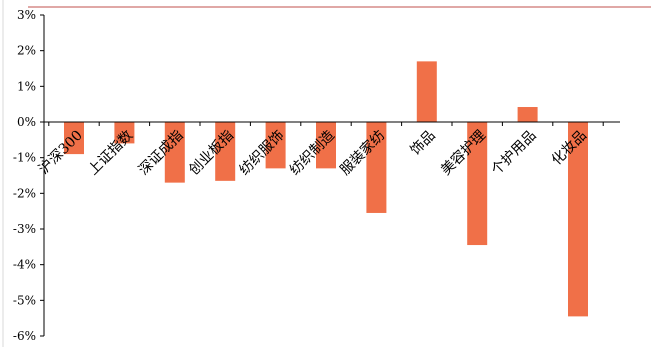  What do you see at coordinates (26, 122) in the screenshot?
I see `y-tick-label: 0%` at bounding box center [26, 122].